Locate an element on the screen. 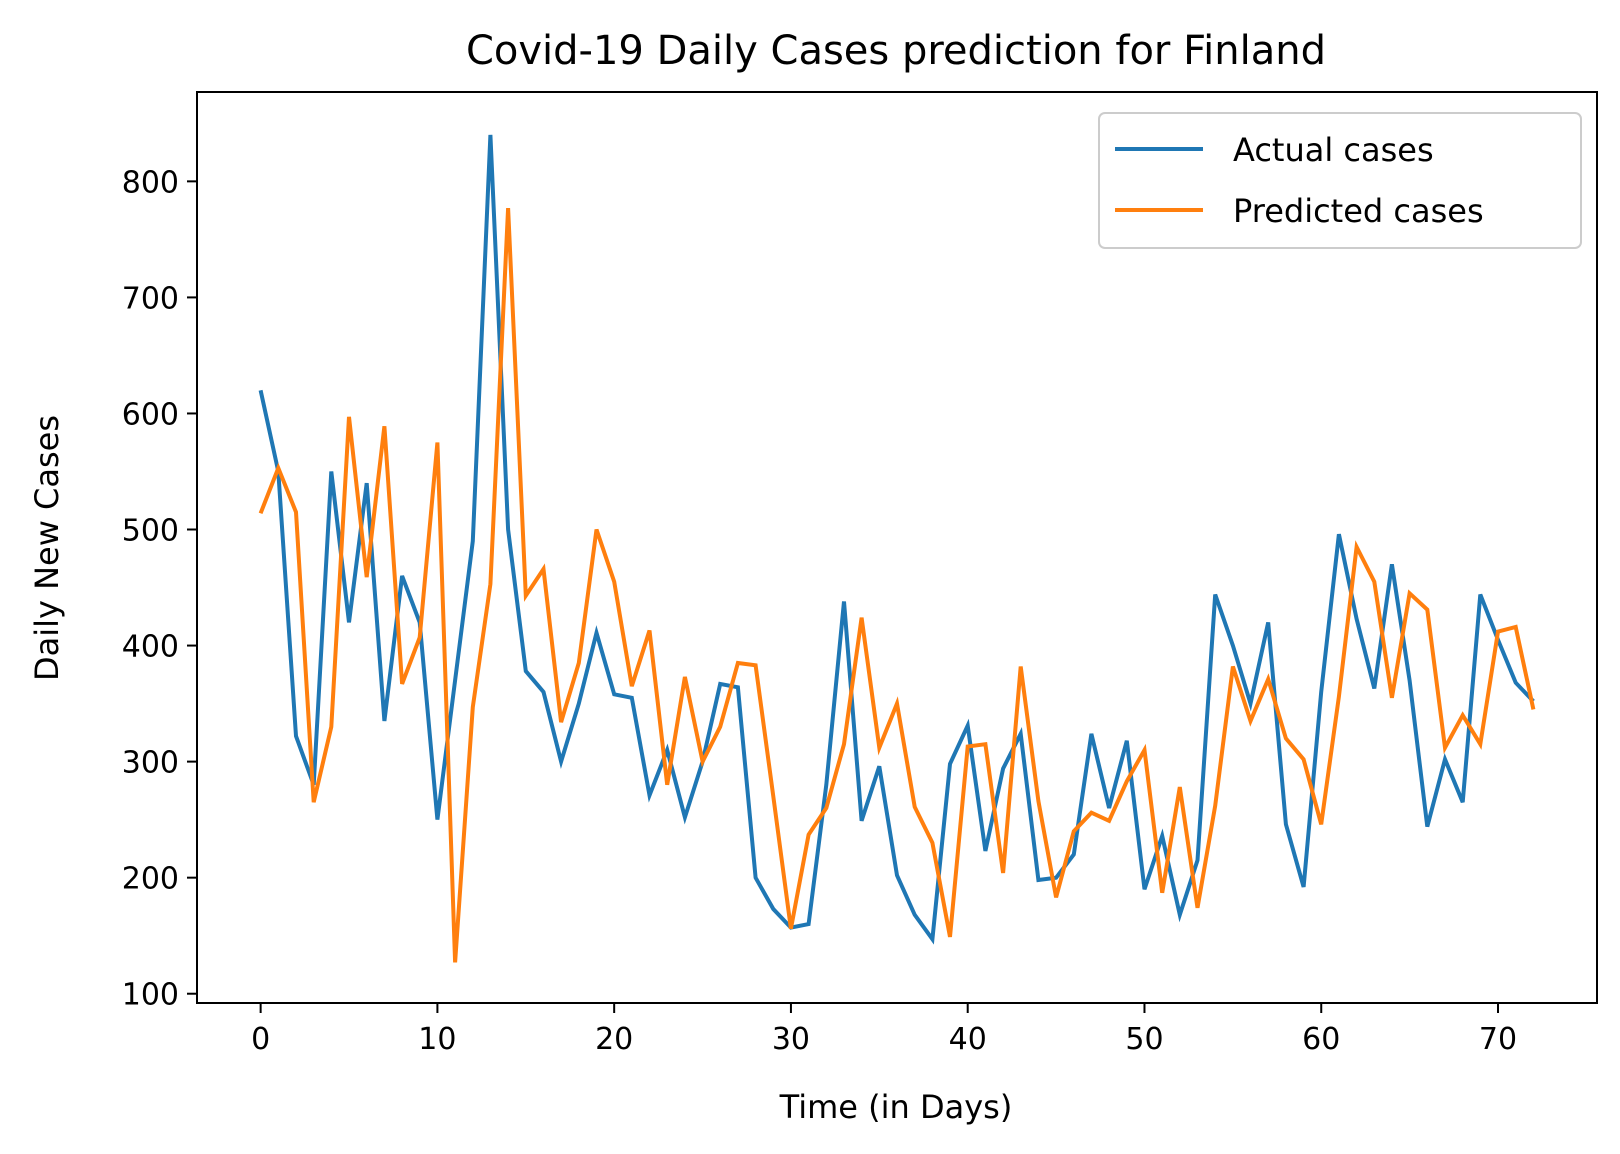 This screenshot has width=1620, height=1154. legend: Actual cases Predicted cases is located at coordinates (1340, 180).